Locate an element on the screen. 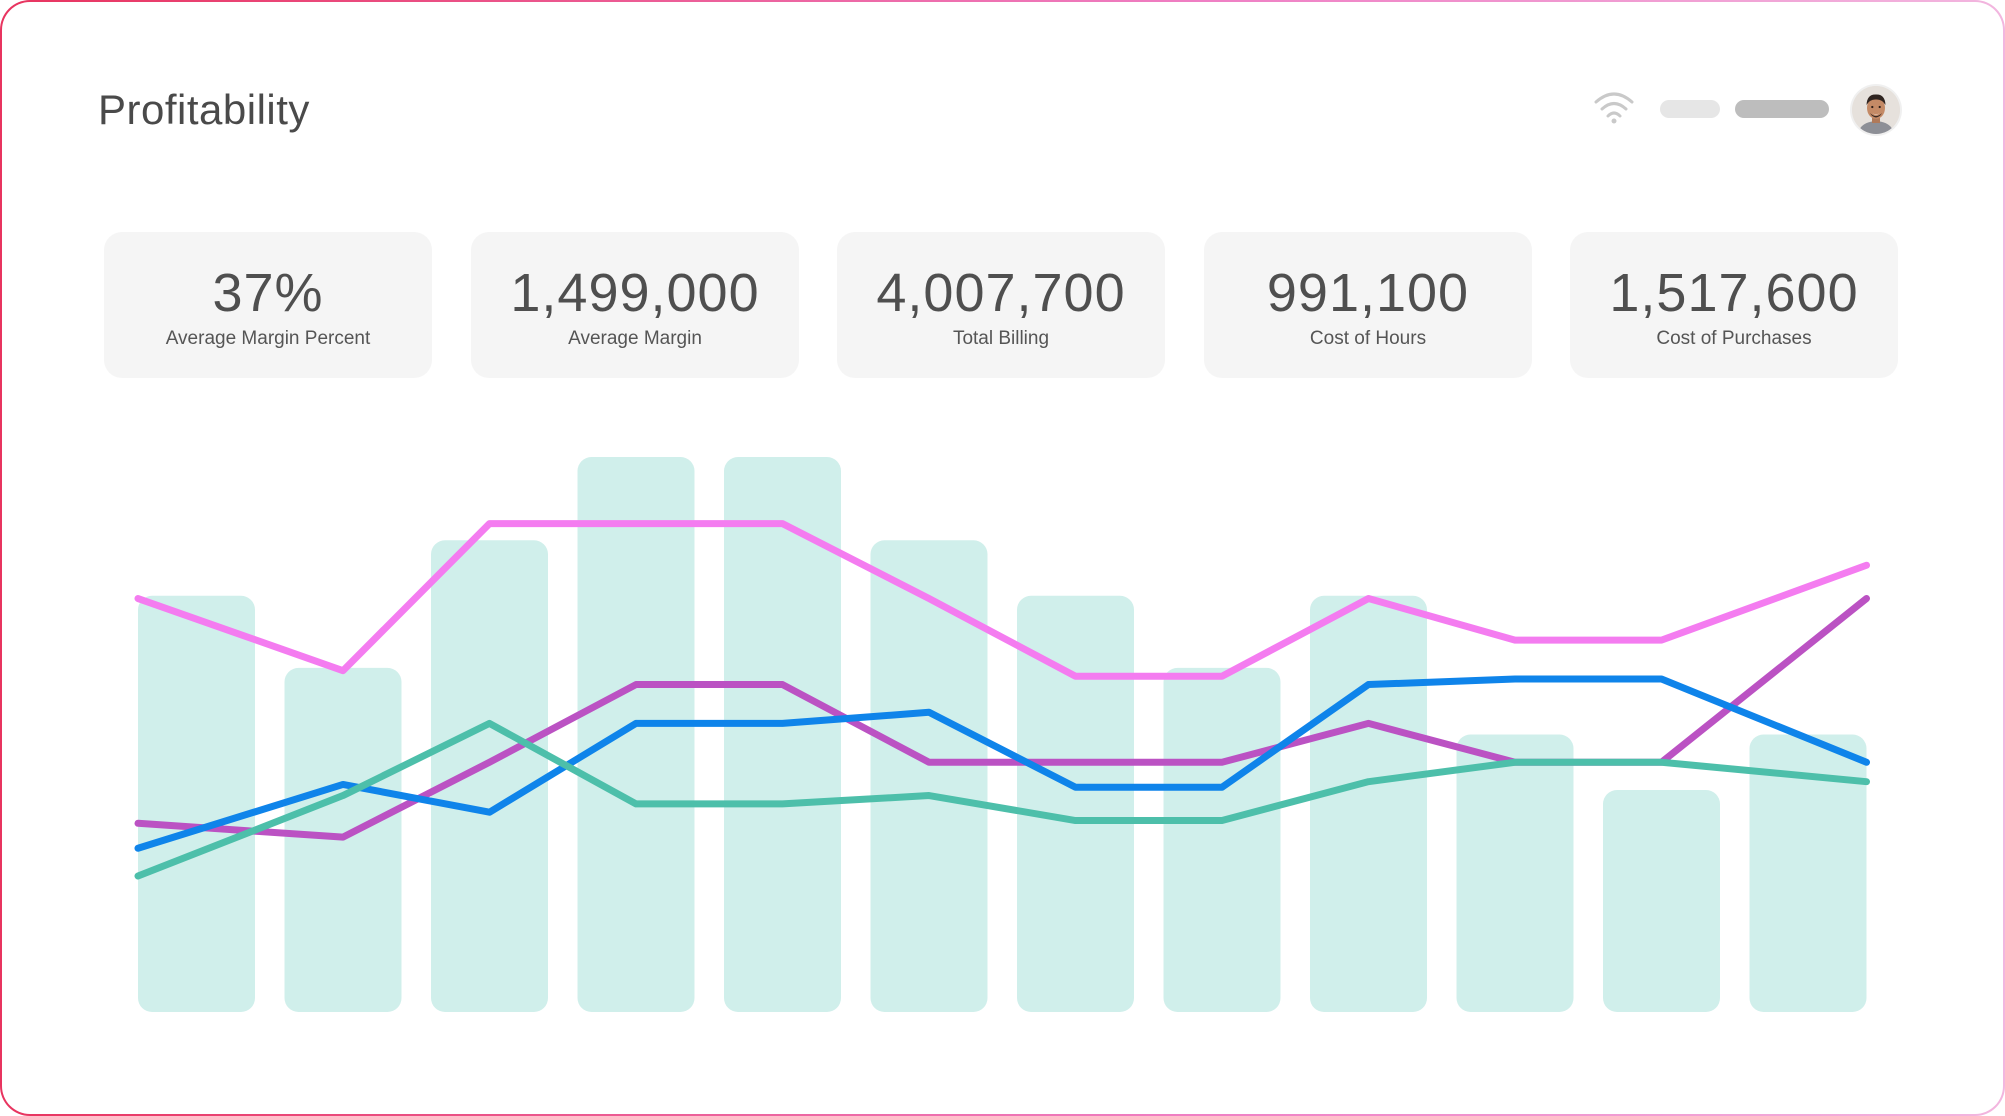 Image resolution: width=2005 pixels, height=1116 pixels. kpi-card-average-margin-percent: 37% Average Margin Percent is located at coordinates (268, 305).